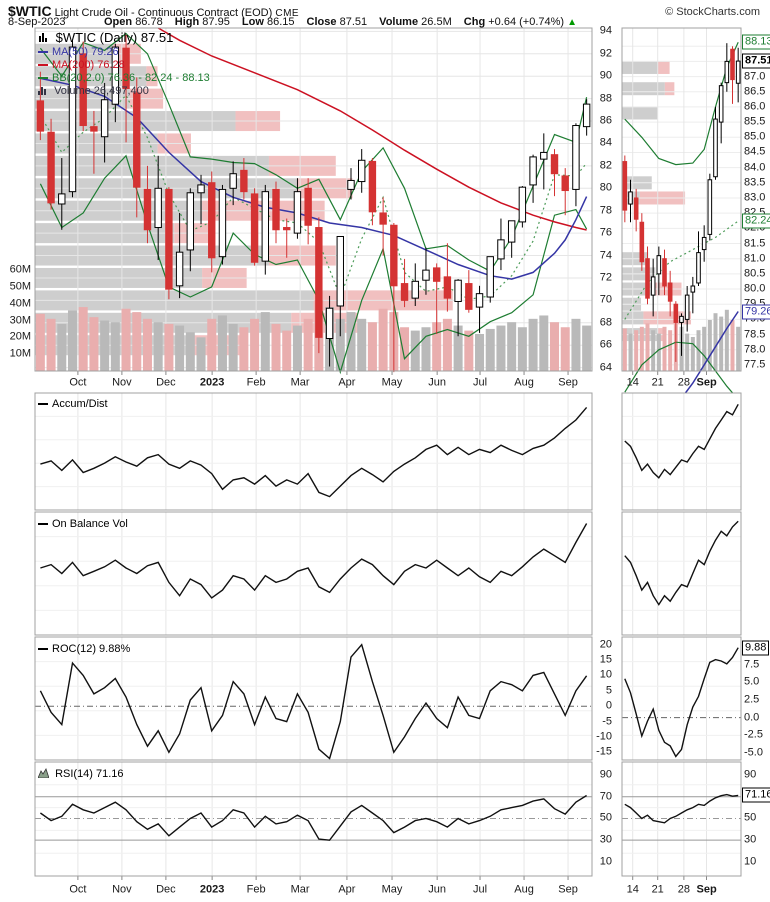 Image resolution: width=770 pixels, height=902 pixels. Describe the element at coordinates (149, 22) in the screenshot. I see `open-value: 86.78` at that location.